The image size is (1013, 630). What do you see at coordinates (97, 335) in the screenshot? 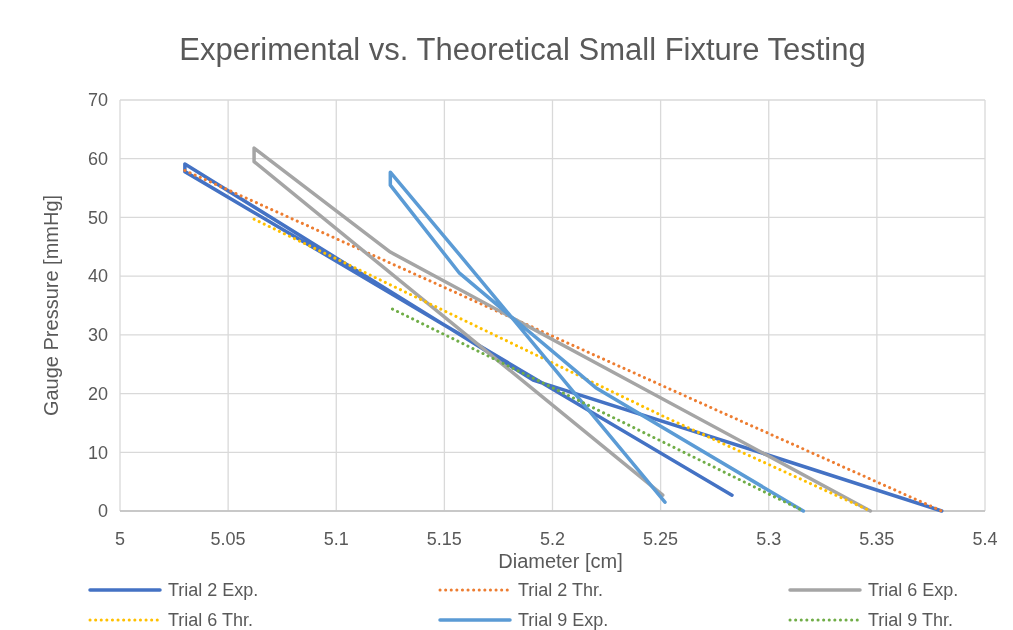
I see `y-tick-label: 30` at bounding box center [97, 335].